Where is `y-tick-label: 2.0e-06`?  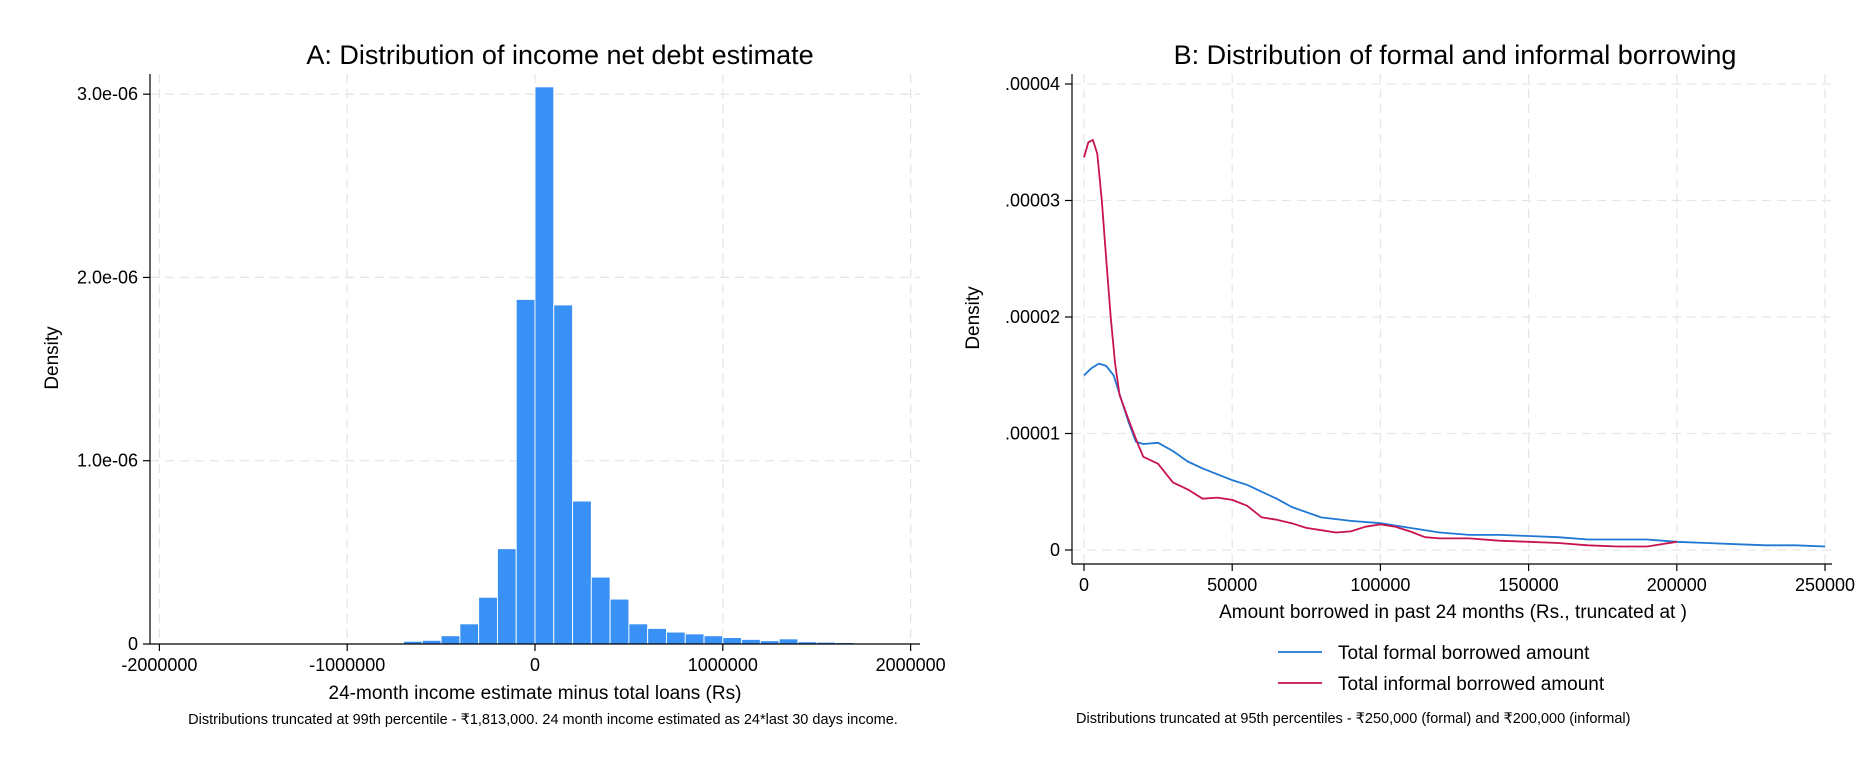 y-tick-label: 2.0e-06 is located at coordinates (107, 277).